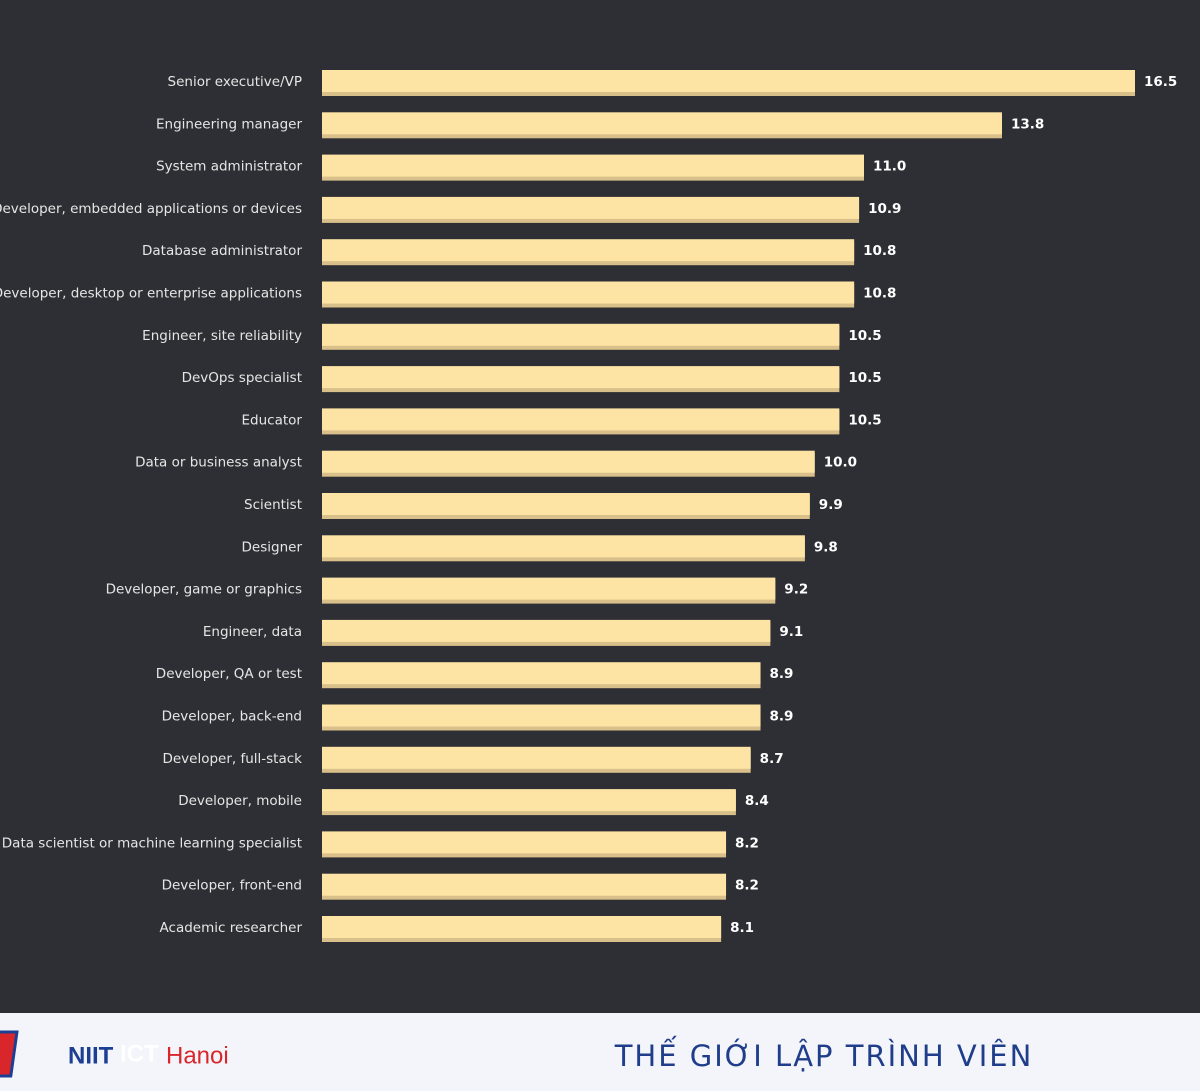  Describe the element at coordinates (229, 167) in the screenshot. I see `category-label: System administrator` at that location.